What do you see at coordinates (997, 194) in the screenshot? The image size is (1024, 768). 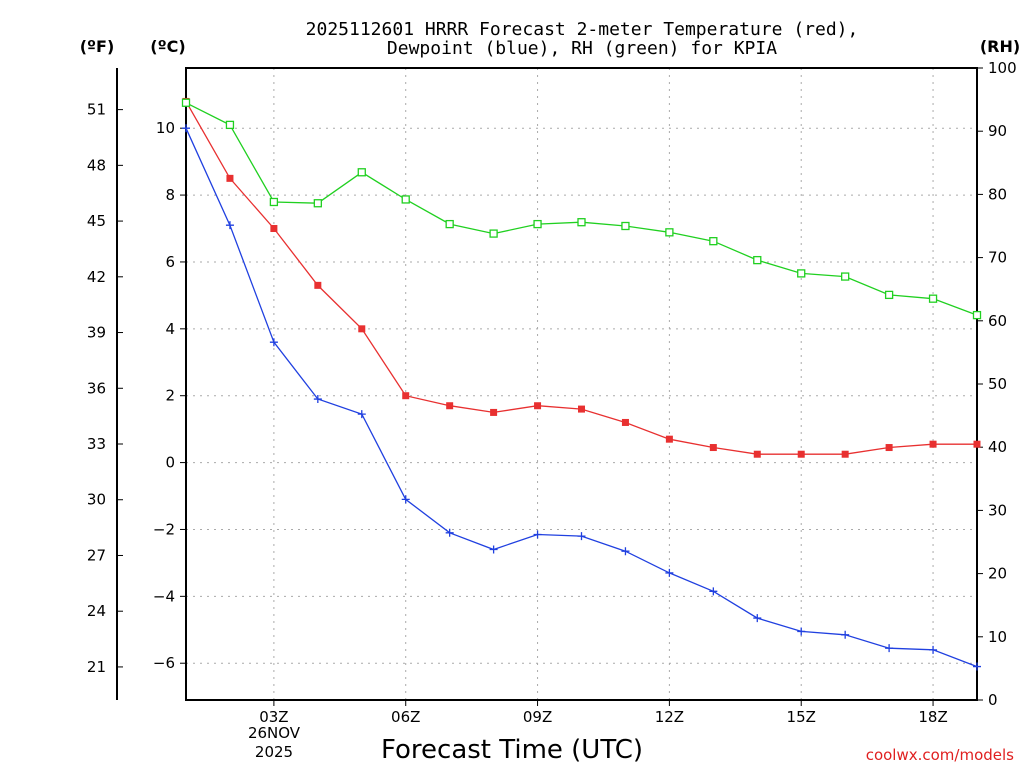 I see `rh-tick-label: 80` at bounding box center [997, 194].